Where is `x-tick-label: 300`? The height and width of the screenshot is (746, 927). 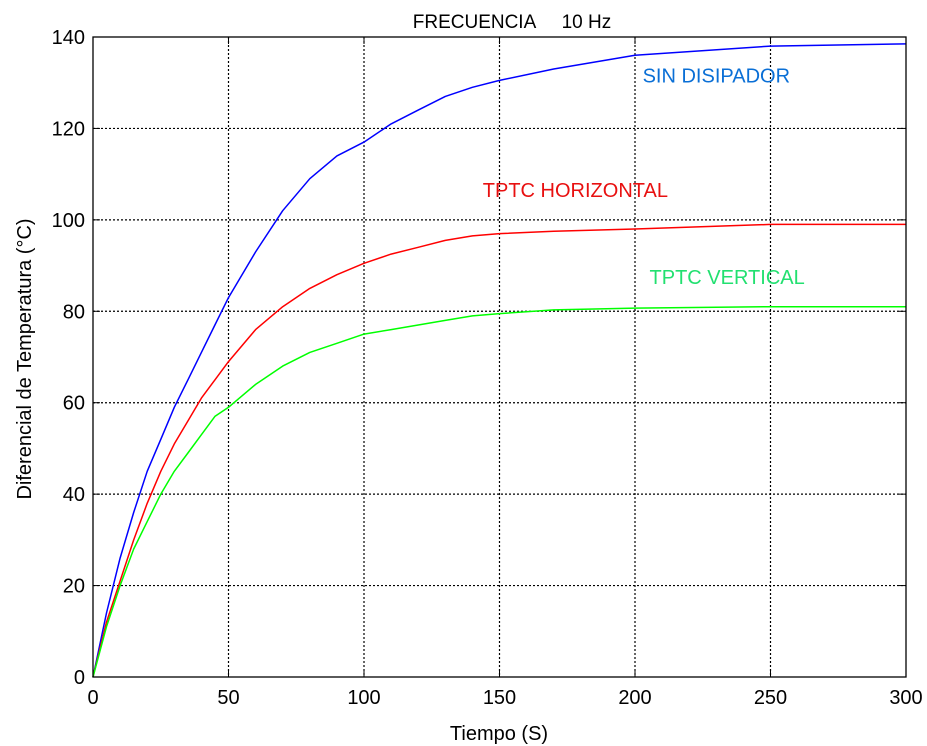 x-tick-label: 300 is located at coordinates (905, 698).